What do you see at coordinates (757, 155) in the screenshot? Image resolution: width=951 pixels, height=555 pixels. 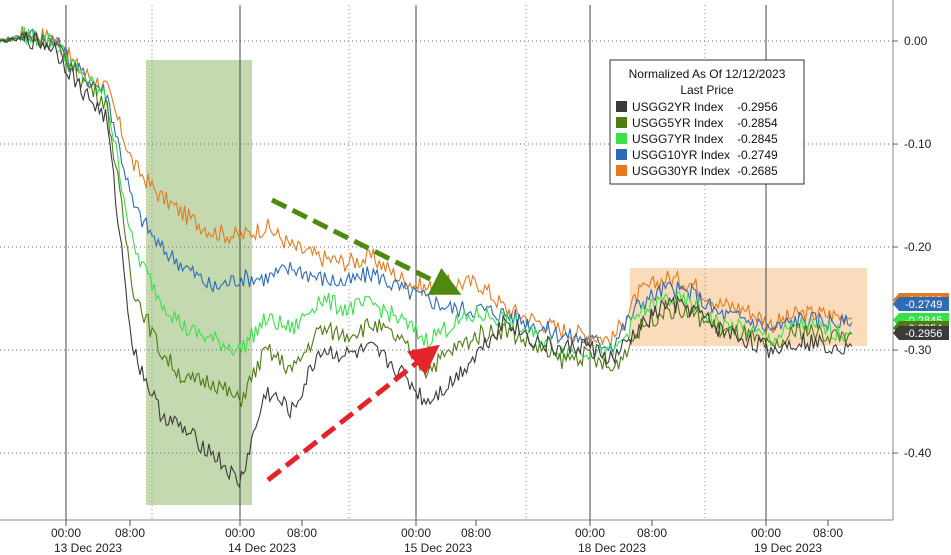 I see `legend-entry-value: -0.2749` at bounding box center [757, 155].